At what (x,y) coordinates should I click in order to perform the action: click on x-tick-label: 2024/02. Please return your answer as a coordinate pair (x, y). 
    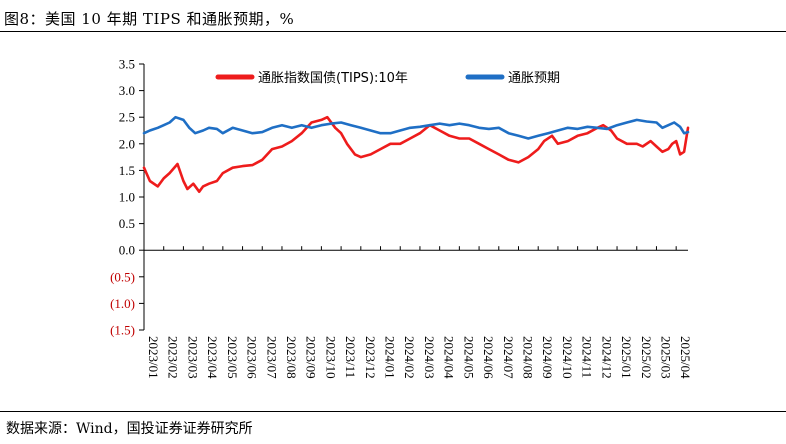
    Looking at the image, I should click on (409, 357).